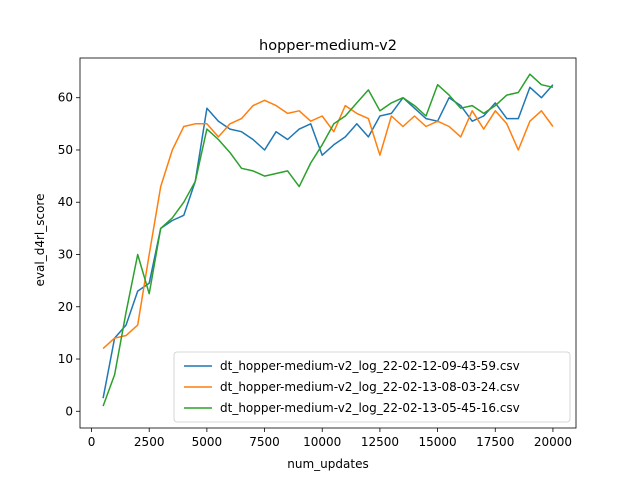 The width and height of the screenshot is (640, 484). I want to click on legend-box, so click(372, 387).